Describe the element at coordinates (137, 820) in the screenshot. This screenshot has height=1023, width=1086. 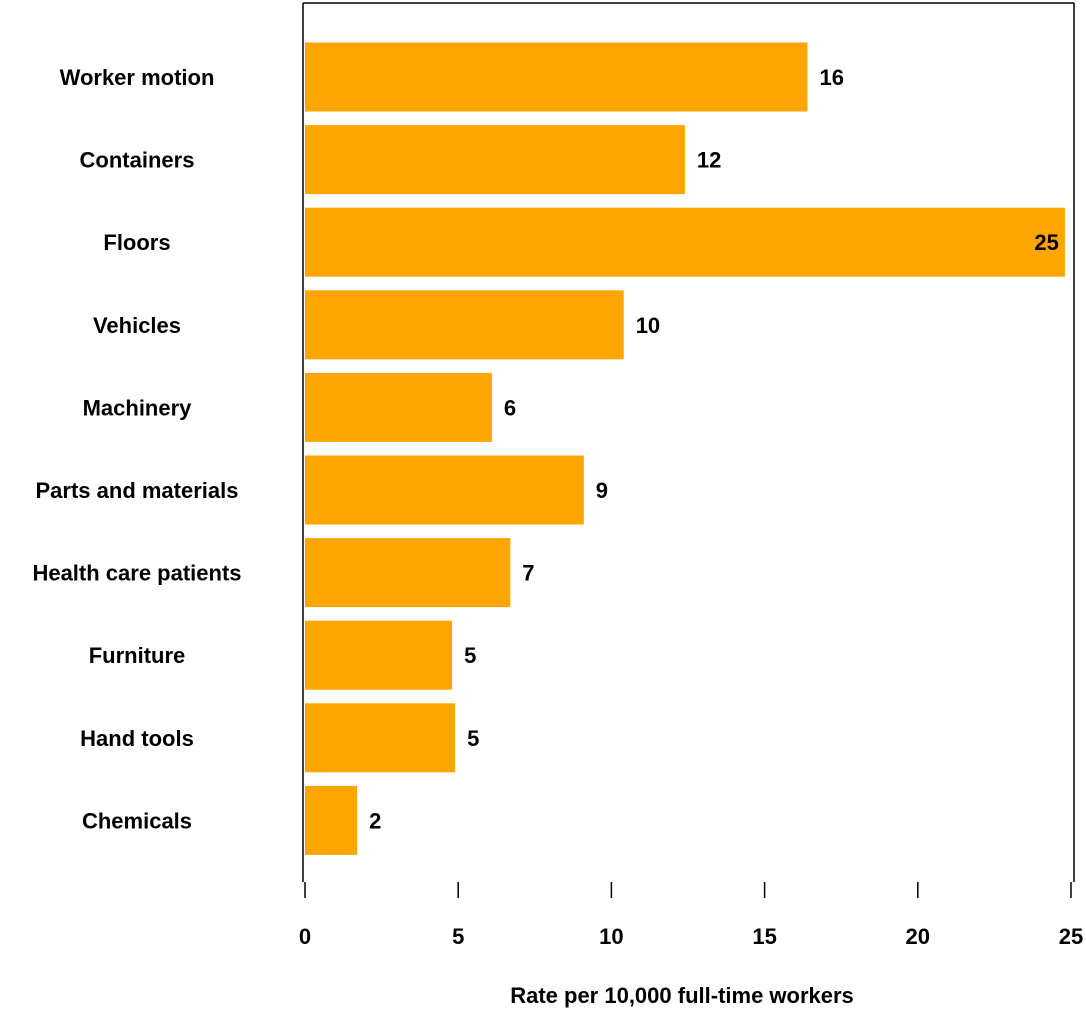
I see `category-label: Chemicals` at that location.